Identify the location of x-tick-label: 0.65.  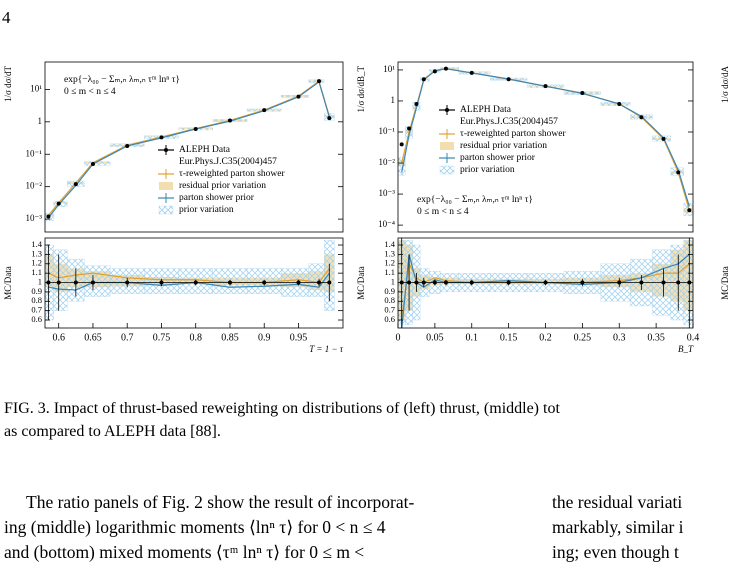
(93, 337).